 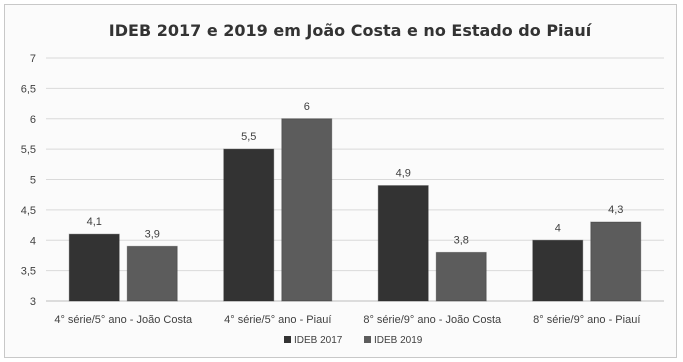 I want to click on y-axis-ticks: 3 3,5 4 4,5 5 5,5 6 6,5 7, so click(x=28, y=180).